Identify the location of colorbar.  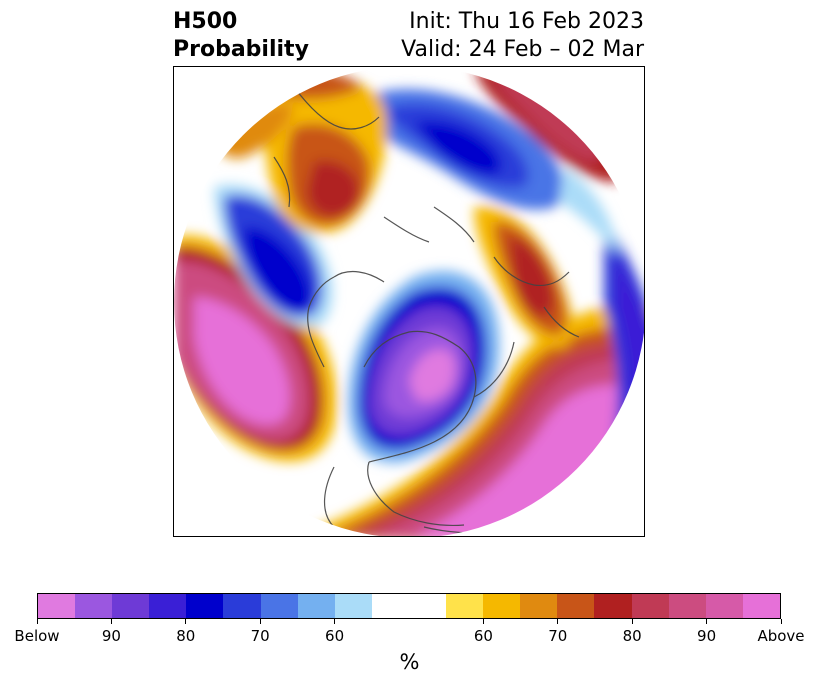
(409, 606).